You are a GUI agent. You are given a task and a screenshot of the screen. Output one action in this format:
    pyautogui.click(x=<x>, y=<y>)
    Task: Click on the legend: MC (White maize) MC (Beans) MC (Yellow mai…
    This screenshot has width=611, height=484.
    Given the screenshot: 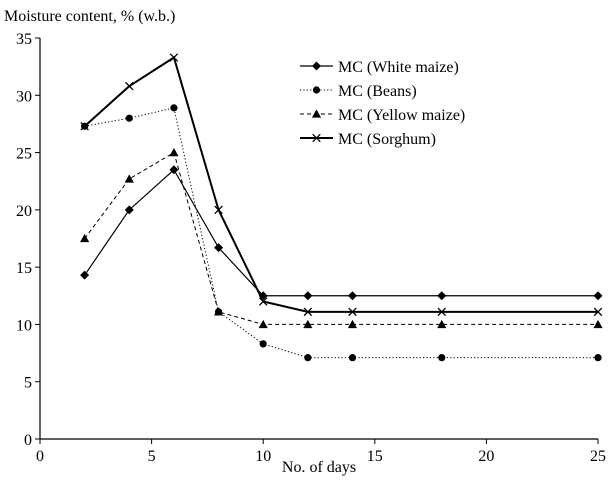 What is the action you would take?
    pyautogui.click(x=382, y=103)
    